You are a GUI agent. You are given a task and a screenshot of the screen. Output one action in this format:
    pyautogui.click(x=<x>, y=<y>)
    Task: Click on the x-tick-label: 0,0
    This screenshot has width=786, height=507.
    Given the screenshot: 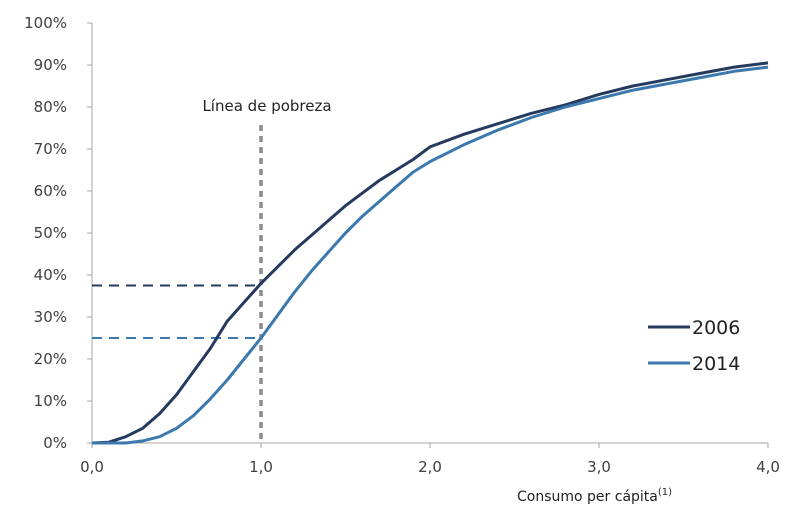 What is the action you would take?
    pyautogui.click(x=92, y=467)
    